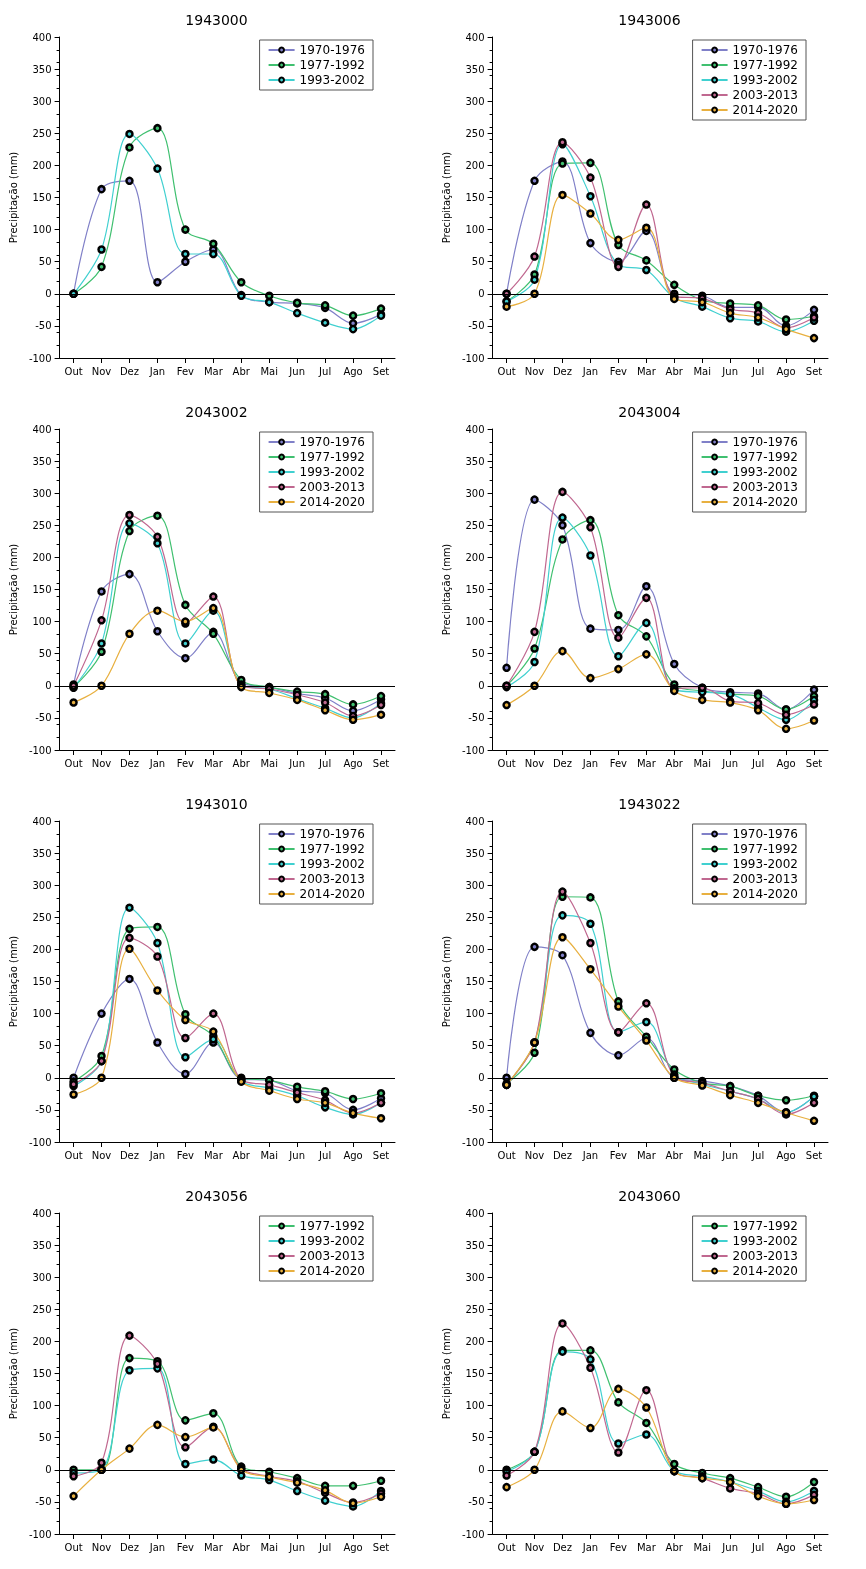 The width and height of the screenshot is (866, 1569). I want to click on legend-label: 2003-2013, so click(332, 1256).